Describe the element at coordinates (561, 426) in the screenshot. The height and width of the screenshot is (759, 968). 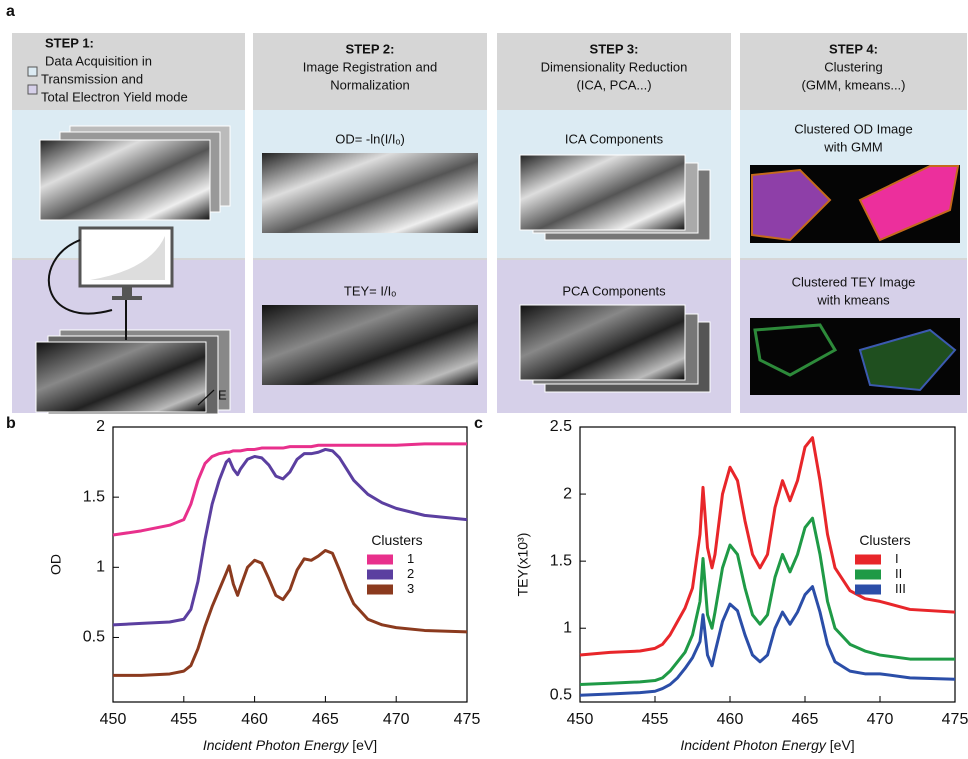
I see `y-tick-label: 2.5` at that location.